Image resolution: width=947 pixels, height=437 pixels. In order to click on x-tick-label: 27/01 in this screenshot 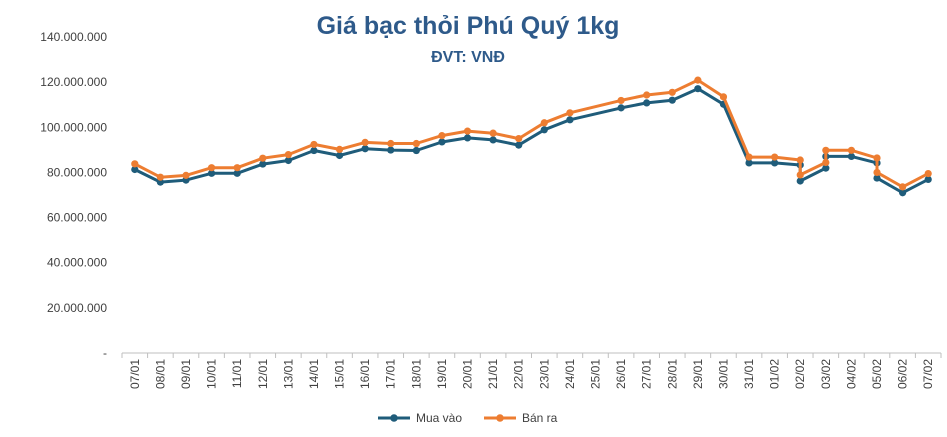, I will do `click(647, 374)`.